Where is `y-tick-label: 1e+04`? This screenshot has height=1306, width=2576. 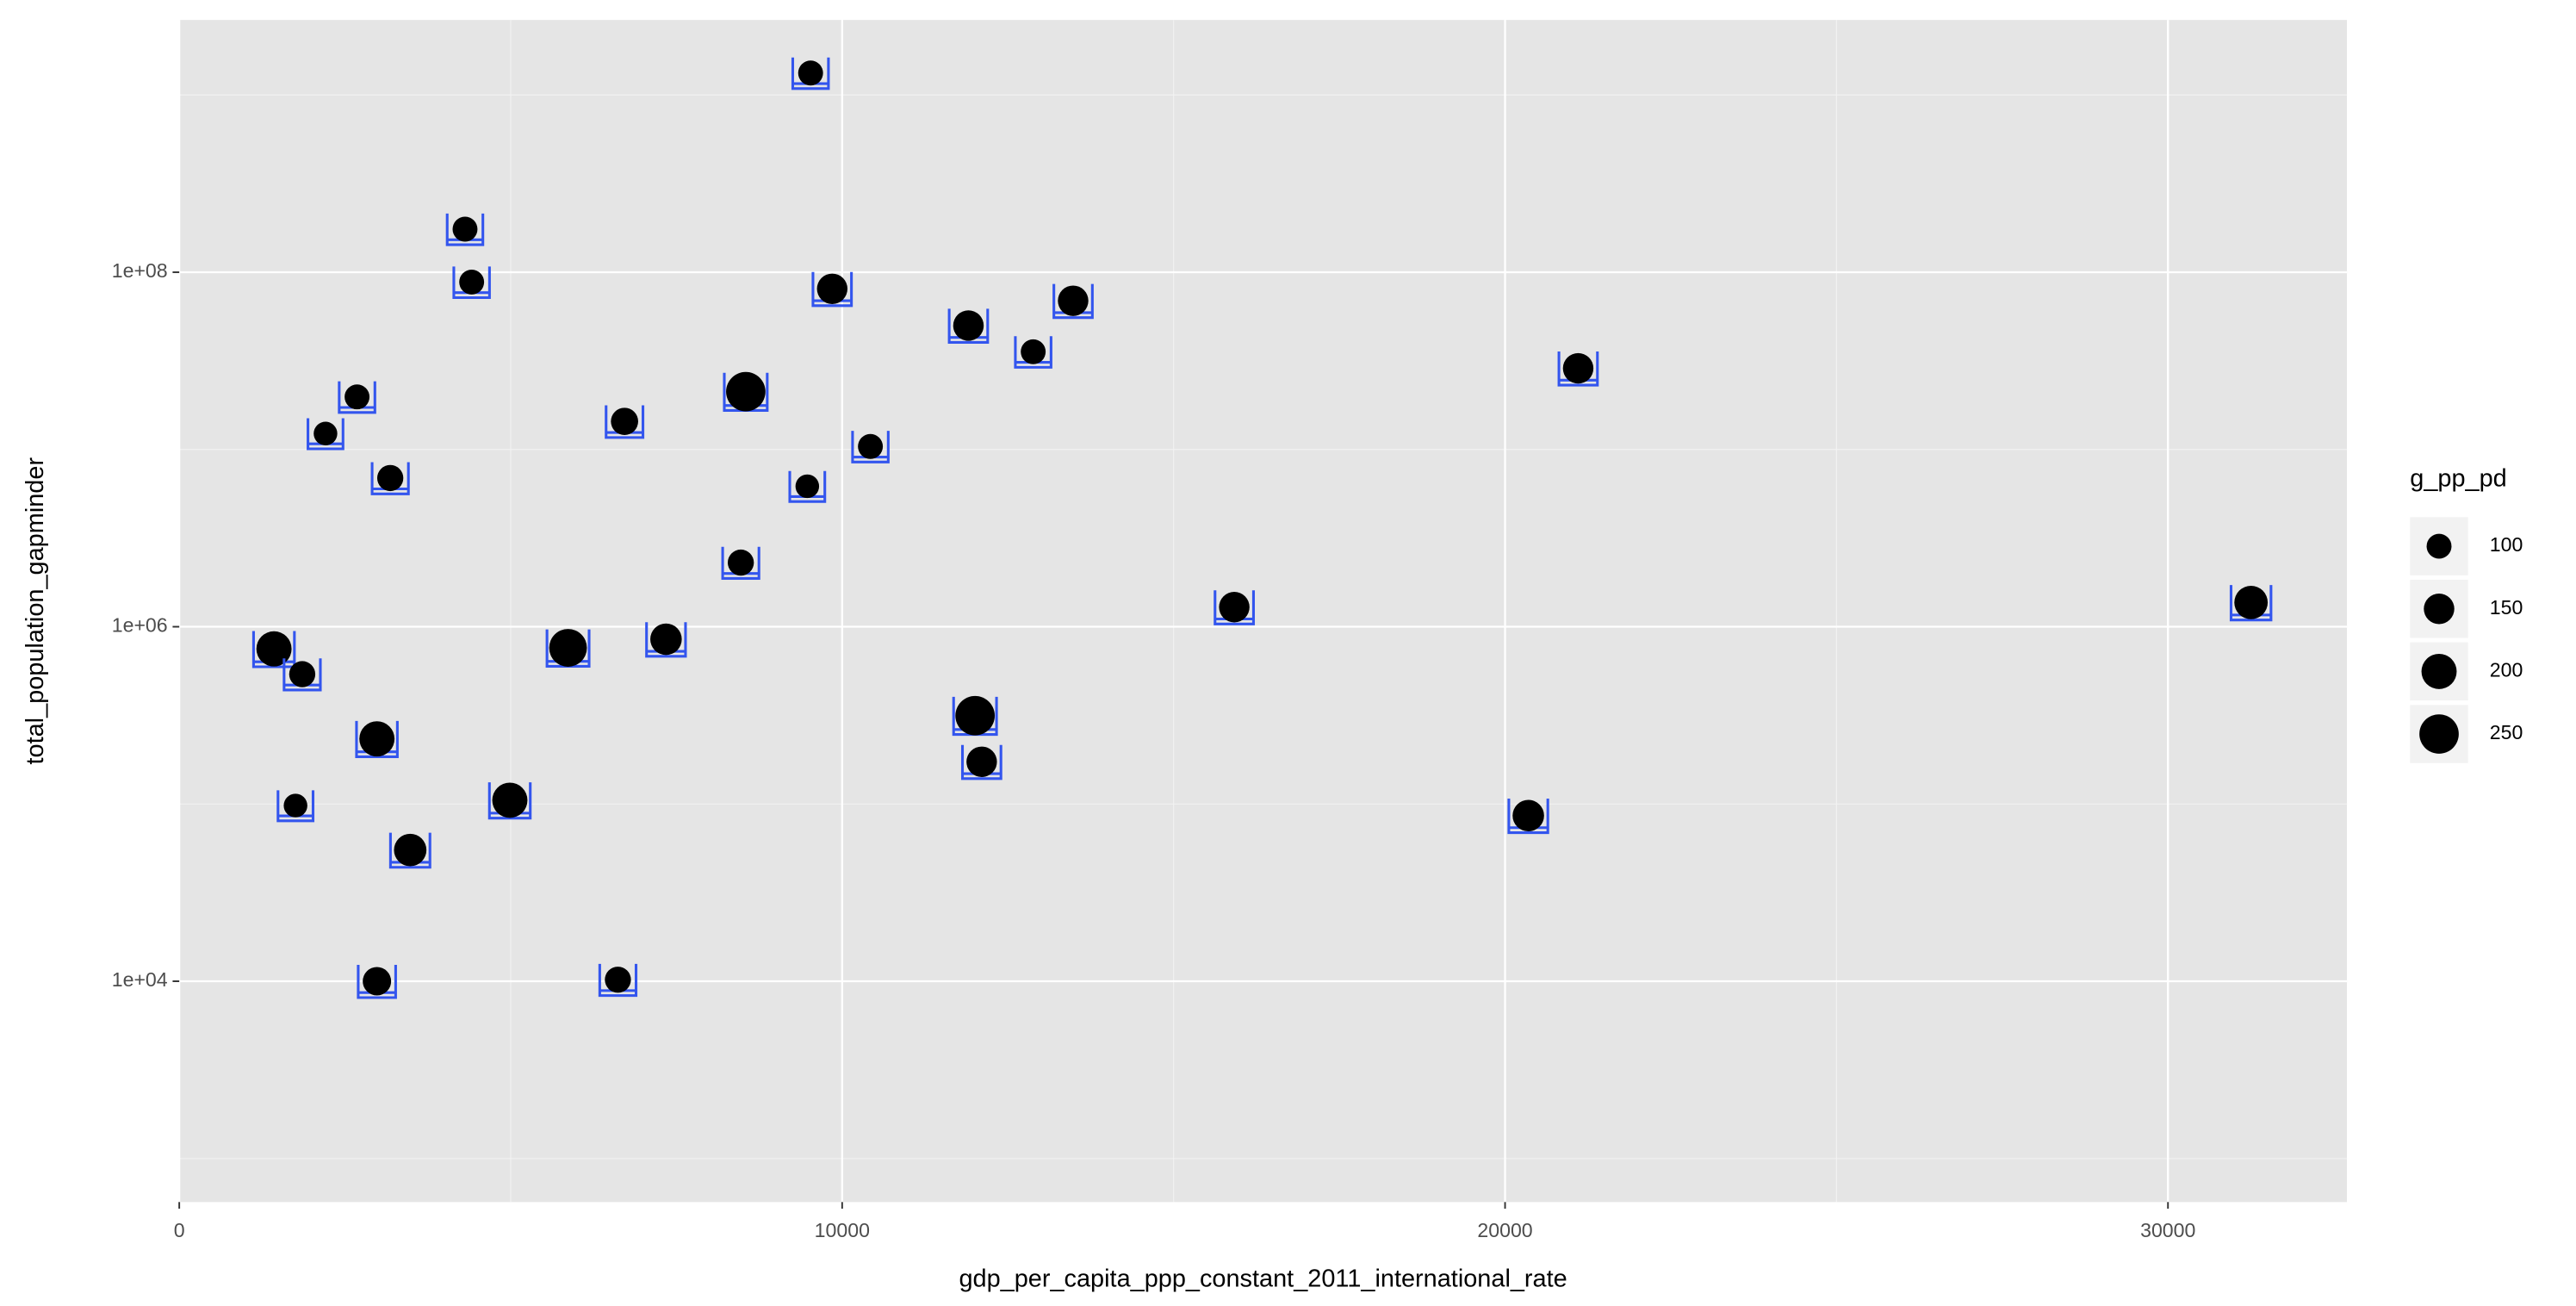
y-tick-label: 1e+04 is located at coordinates (140, 979).